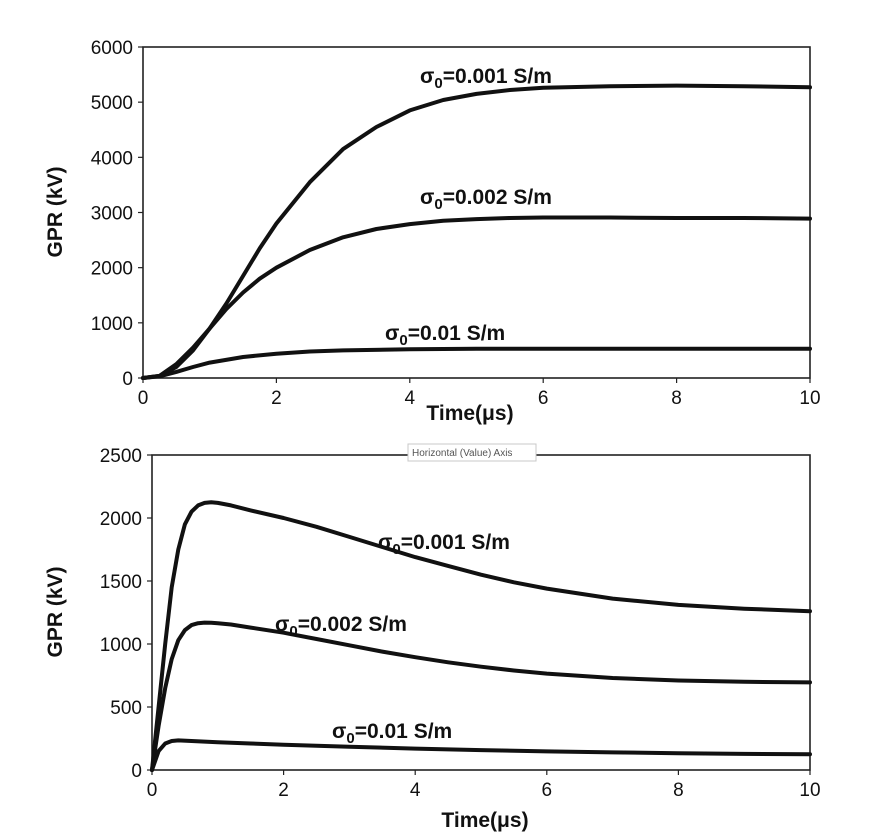 The height and width of the screenshot is (840, 893). Describe the element at coordinates (445, 335) in the screenshot. I see `top-series-label-3: σ0=0.01 S/m` at that location.